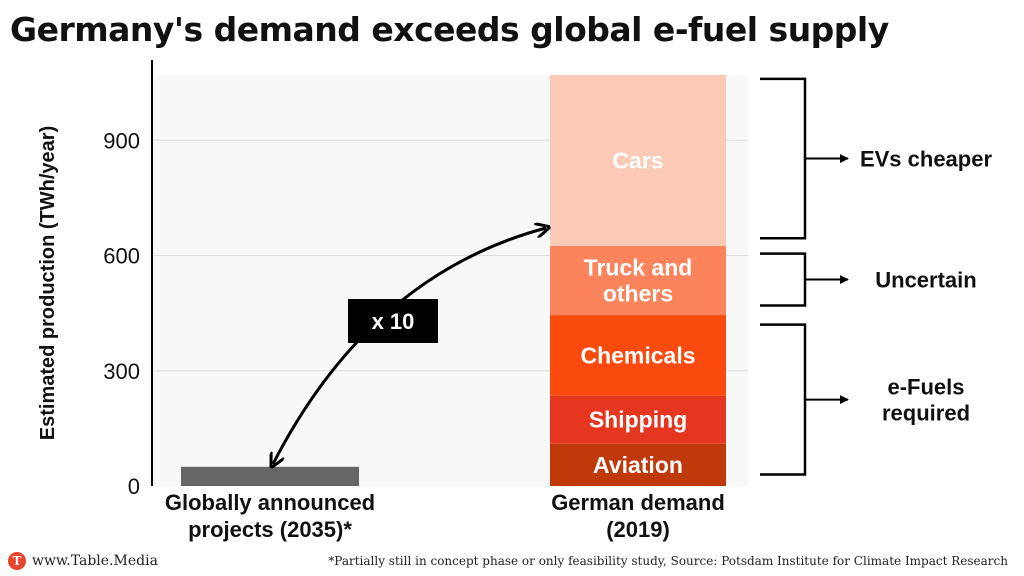 This screenshot has width=1024, height=576. I want to click on bracket-label: required, so click(926, 413).